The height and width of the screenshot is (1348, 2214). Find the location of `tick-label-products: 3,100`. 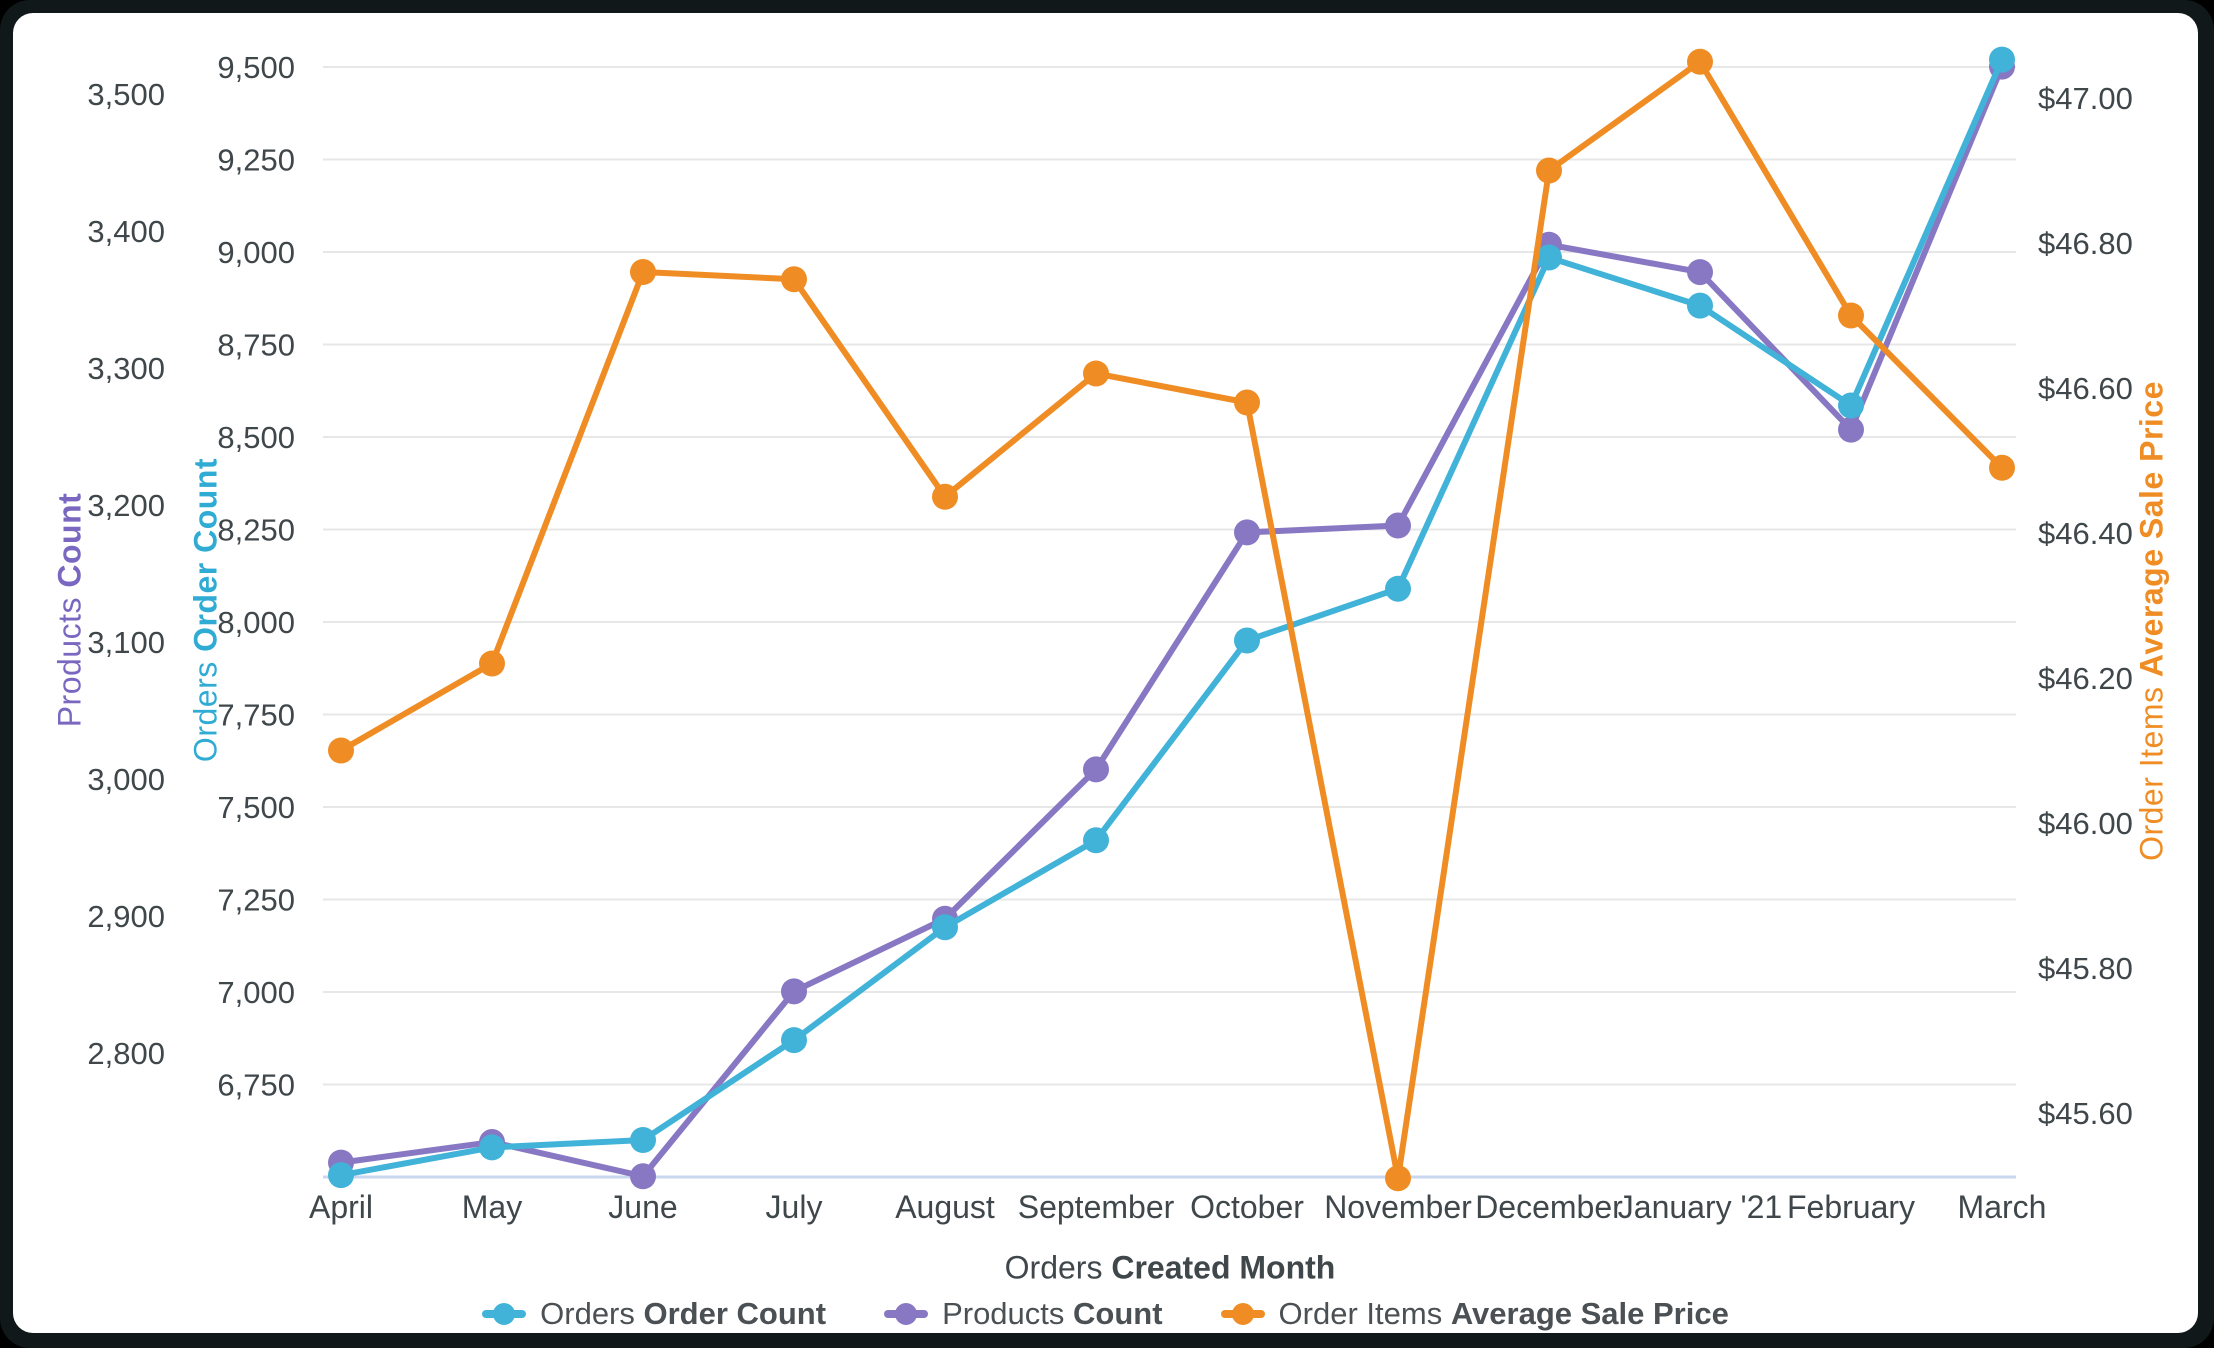

tick-label-products: 3,100 is located at coordinates (126, 642).